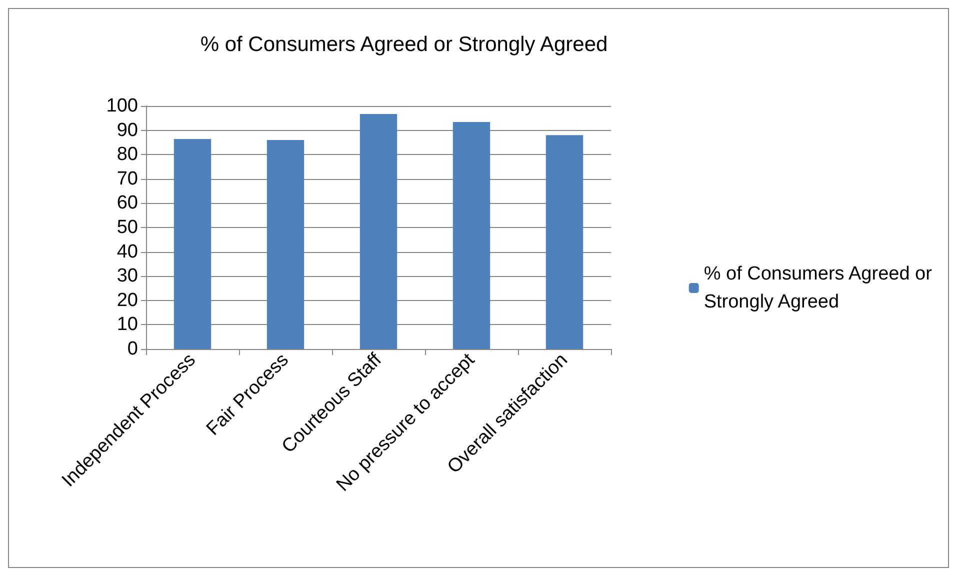  Describe the element at coordinates (127, 300) in the screenshot. I see `y-tick-label: 20` at that location.